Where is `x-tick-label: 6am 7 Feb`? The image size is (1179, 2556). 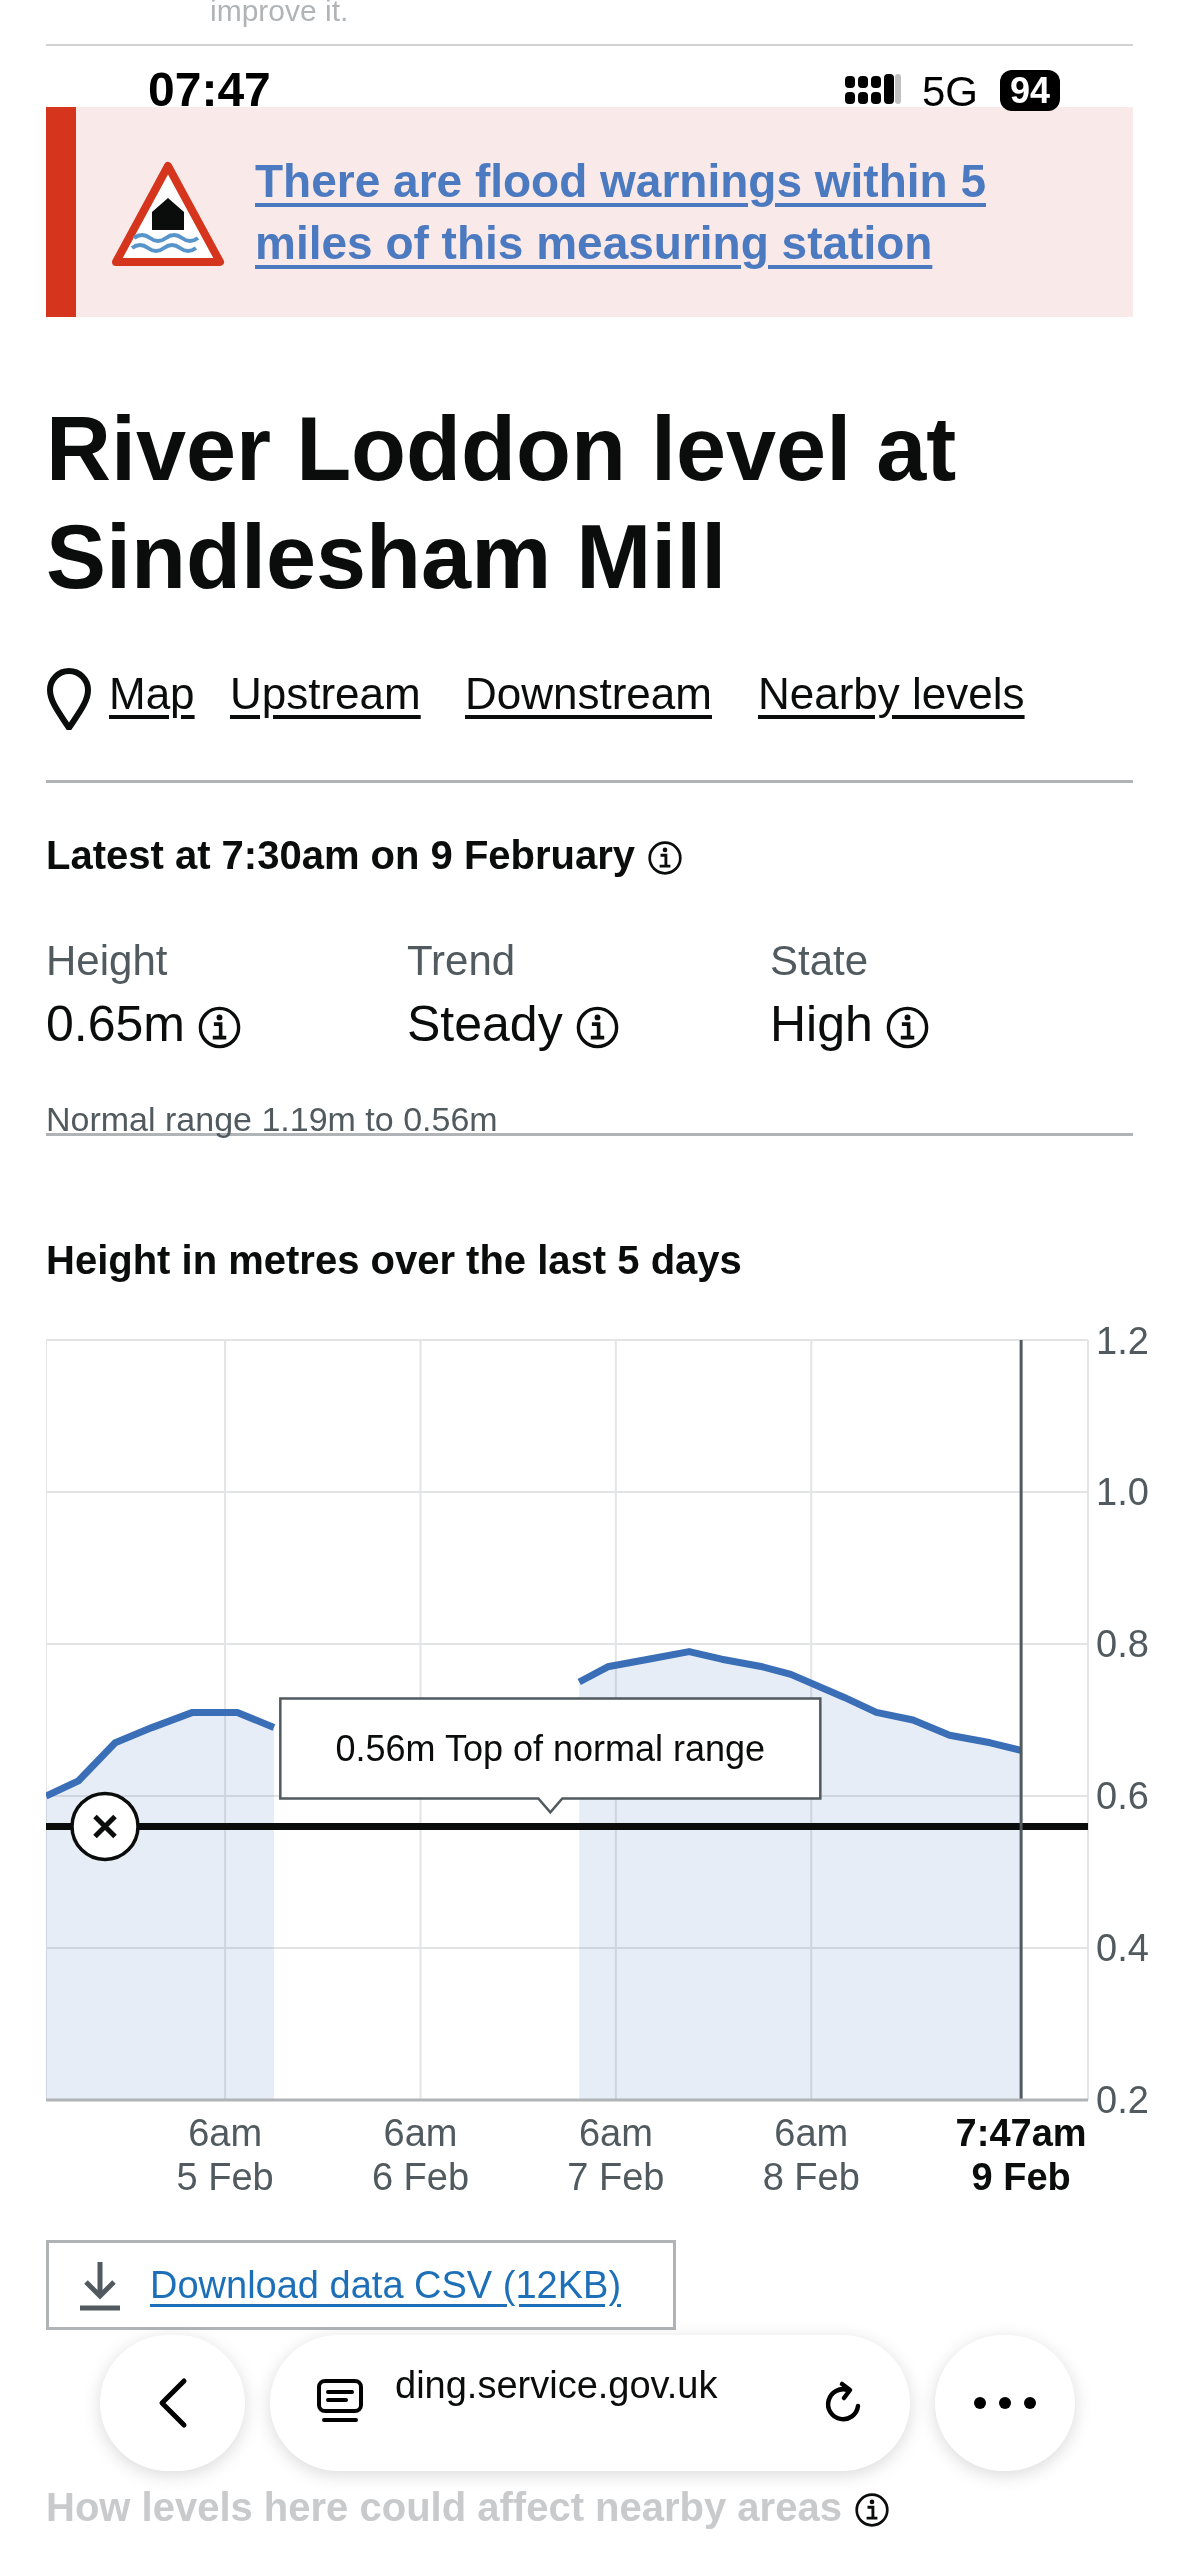 x-tick-label: 6am 7 Feb is located at coordinates (616, 2155).